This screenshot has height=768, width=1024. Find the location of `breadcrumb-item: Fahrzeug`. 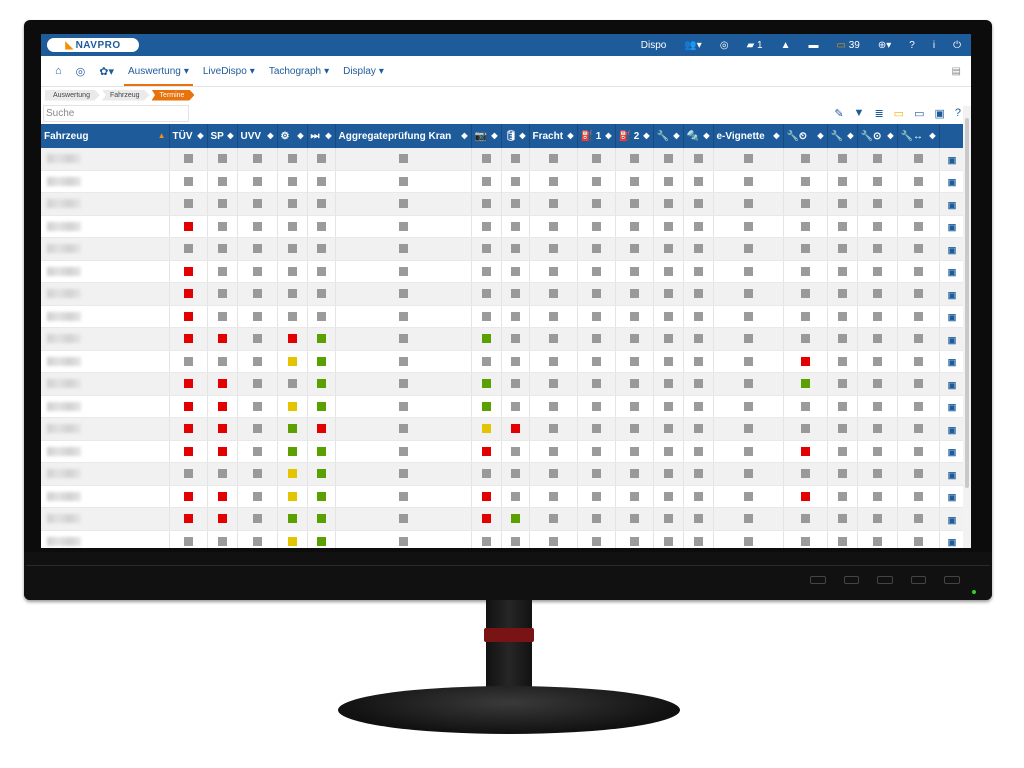

breadcrumb-item: Fahrzeug is located at coordinates (125, 95).